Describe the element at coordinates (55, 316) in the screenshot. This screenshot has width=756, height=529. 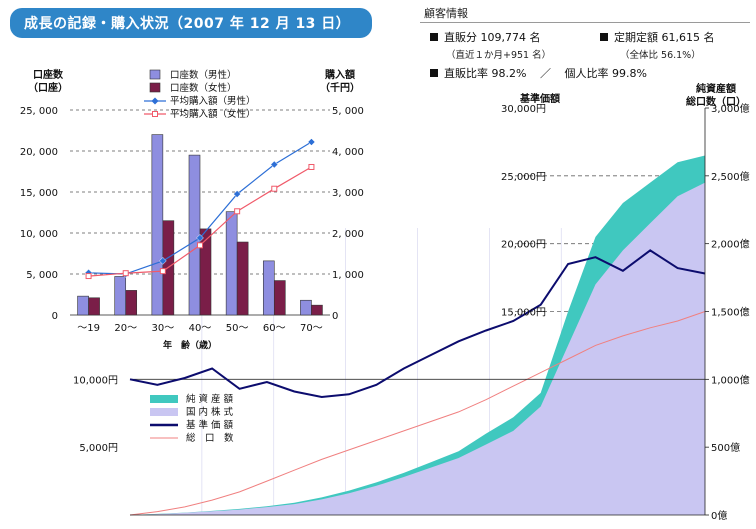
I see `bar-left-tick-label: 0` at that location.